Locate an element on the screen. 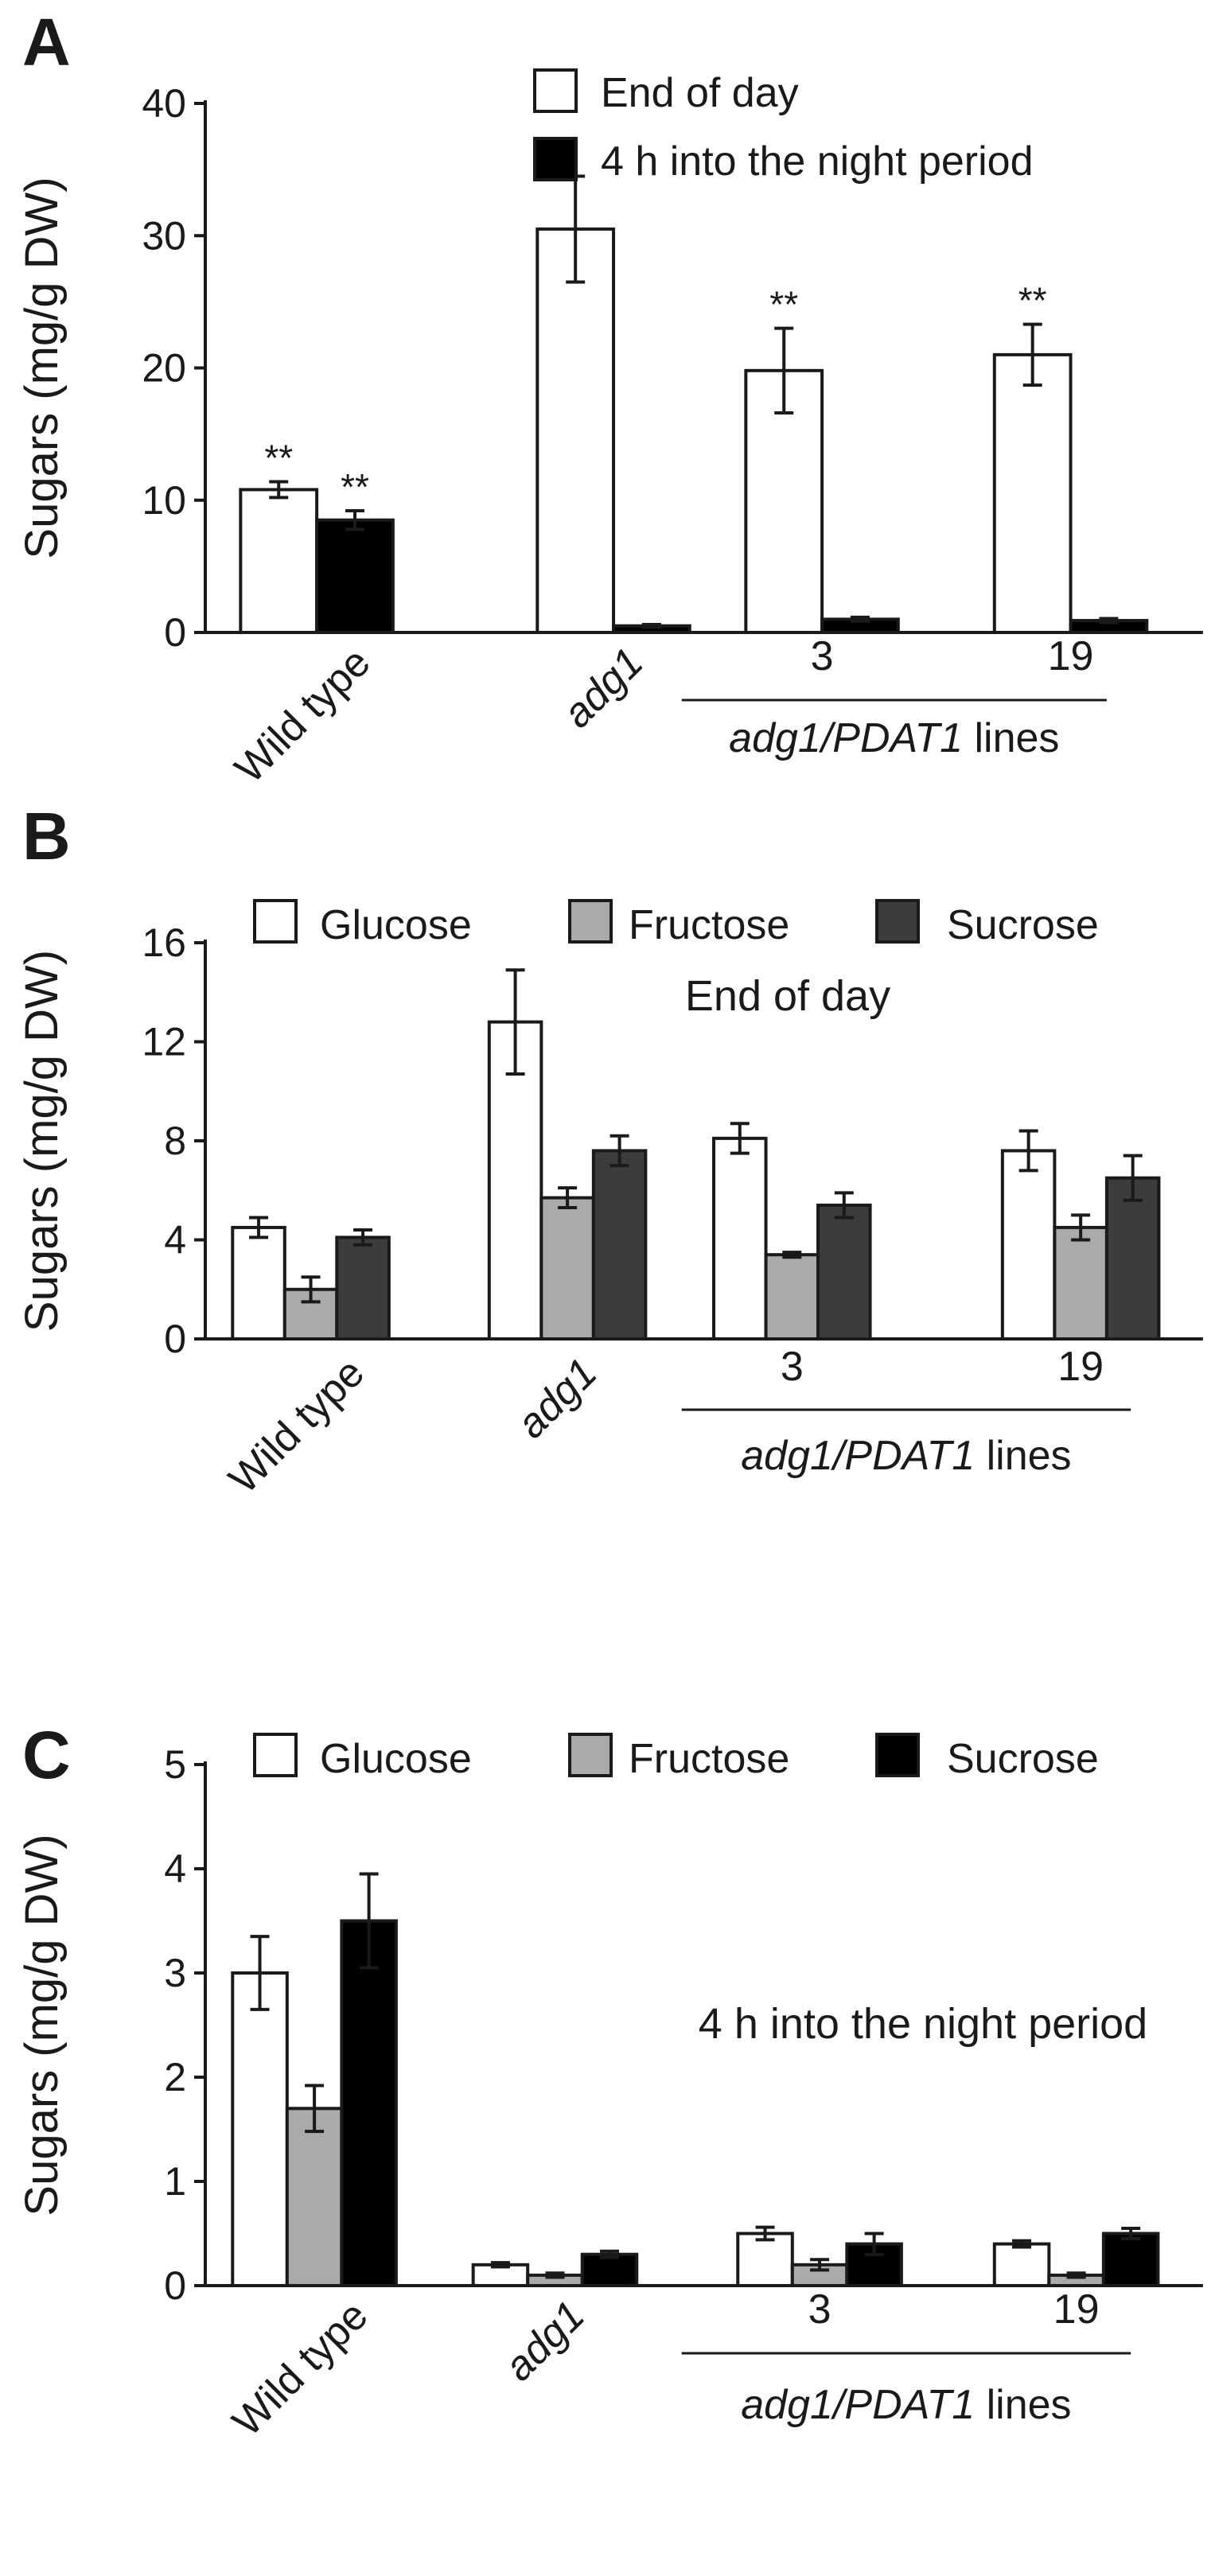  plot-annotation: End of day is located at coordinates (787, 996).